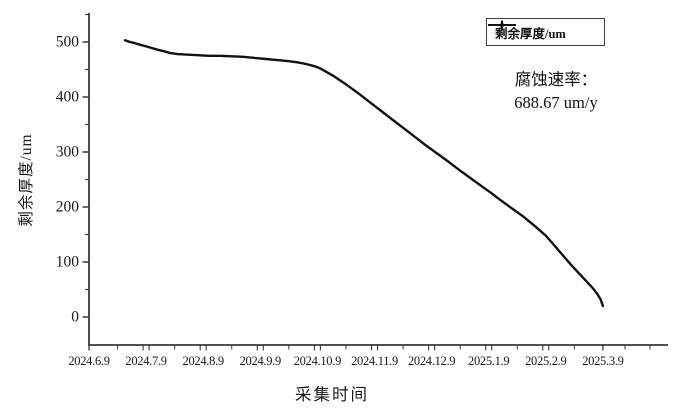 Image resolution: width=674 pixels, height=412 pixels. What do you see at coordinates (89, 361) in the screenshot?
I see `x-tick-label: 2024.6.9` at bounding box center [89, 361].